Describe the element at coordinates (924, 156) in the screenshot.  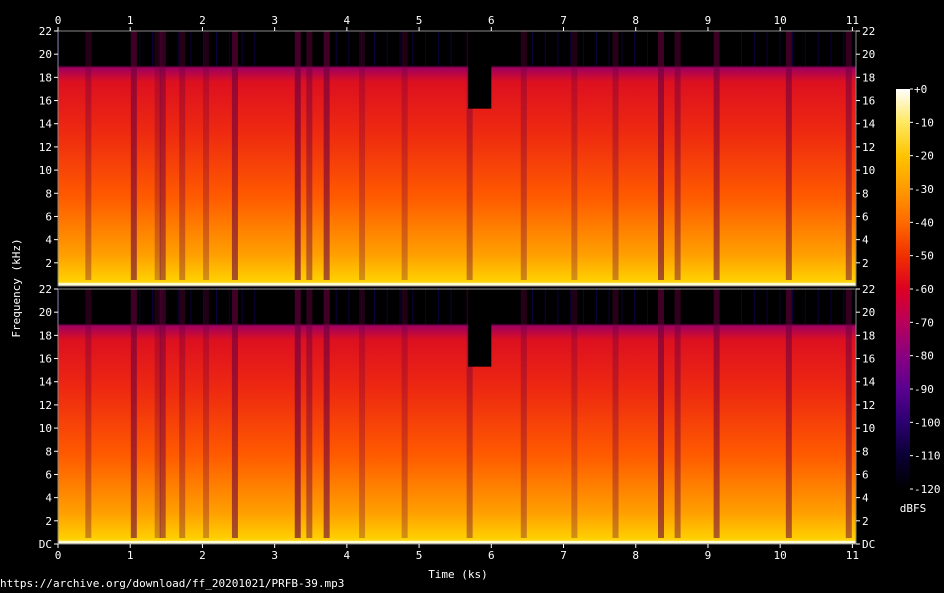
I see `colorbar-tick-label: -20` at that location.